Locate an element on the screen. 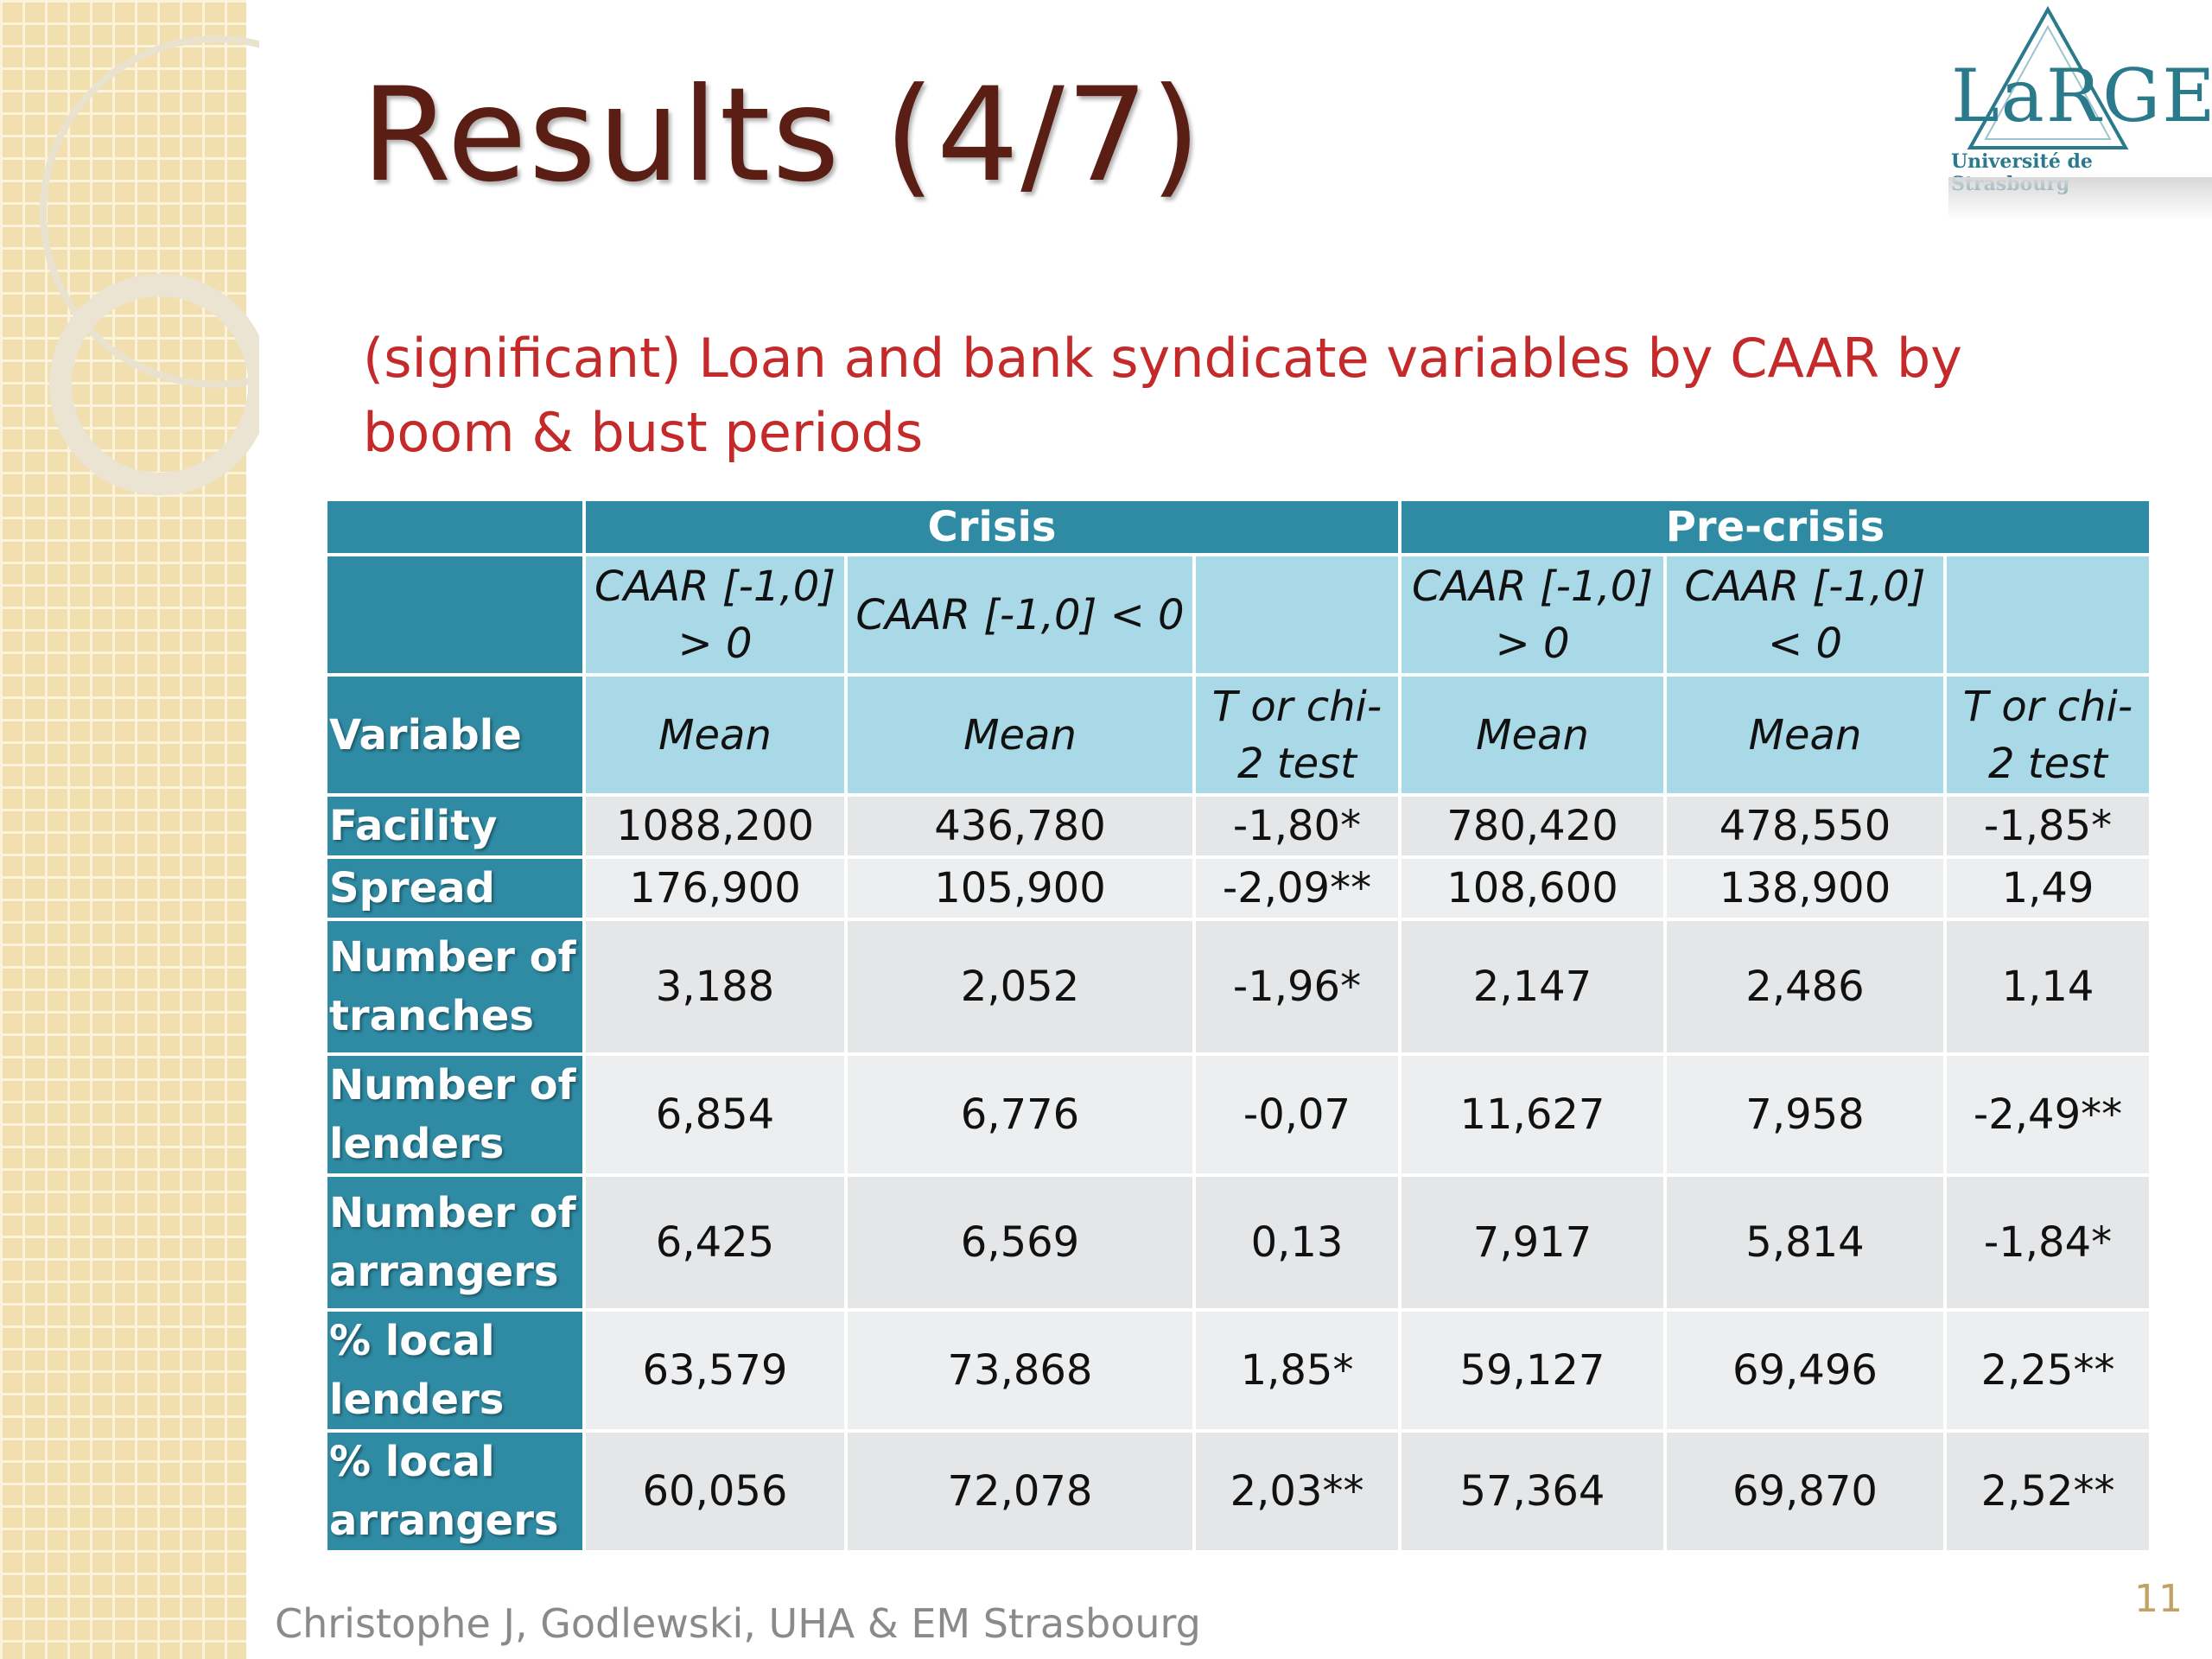  row-label: Number of arrangers is located at coordinates (455, 1242).